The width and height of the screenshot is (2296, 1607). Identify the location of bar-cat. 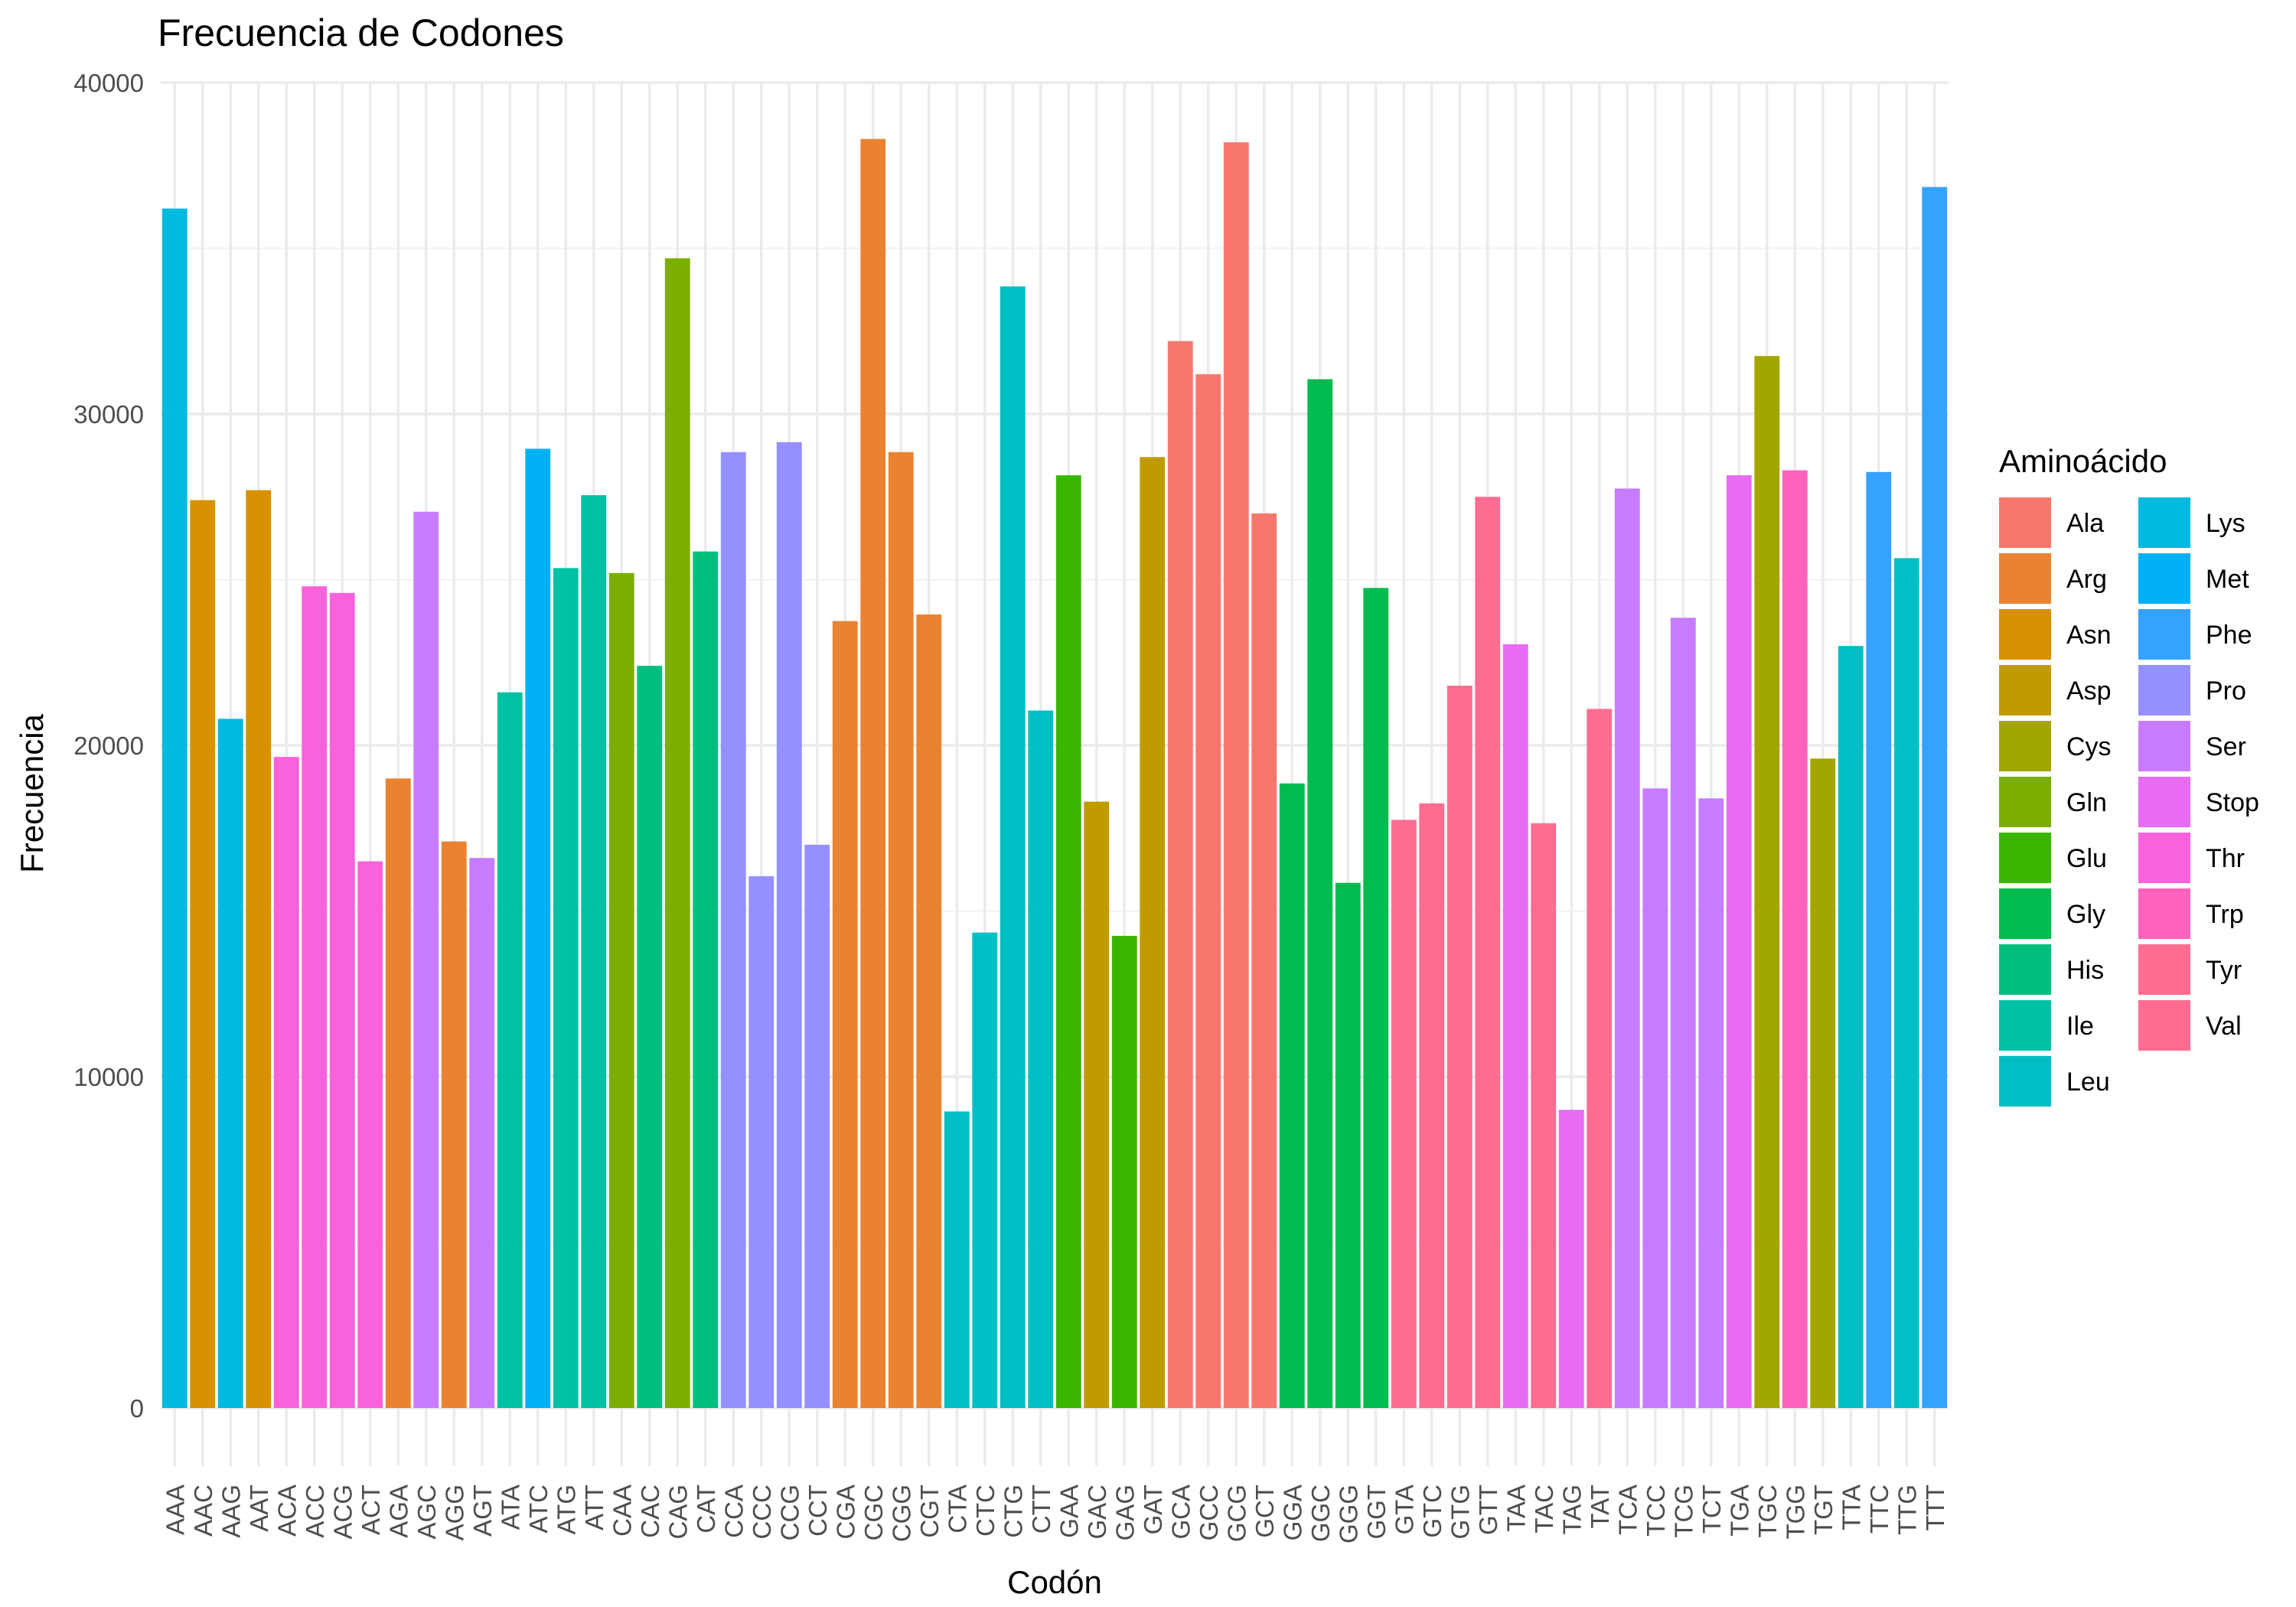
(706, 979).